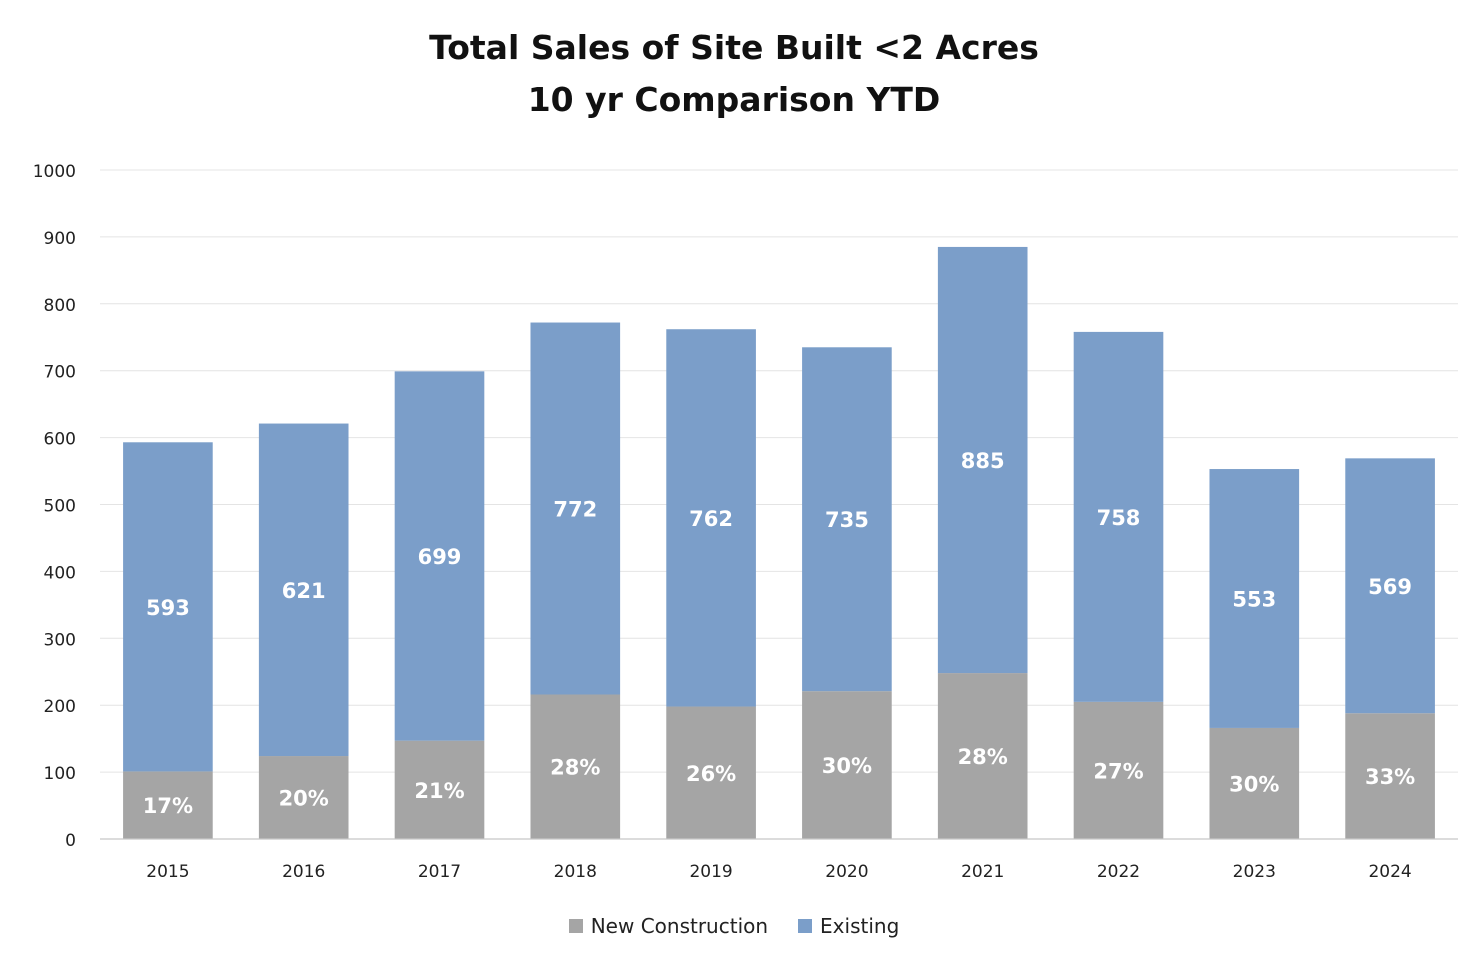 Image resolution: width=1468 pixels, height=968 pixels. Describe the element at coordinates (60, 440) in the screenshot. I see `y-tick-label: 600` at that location.